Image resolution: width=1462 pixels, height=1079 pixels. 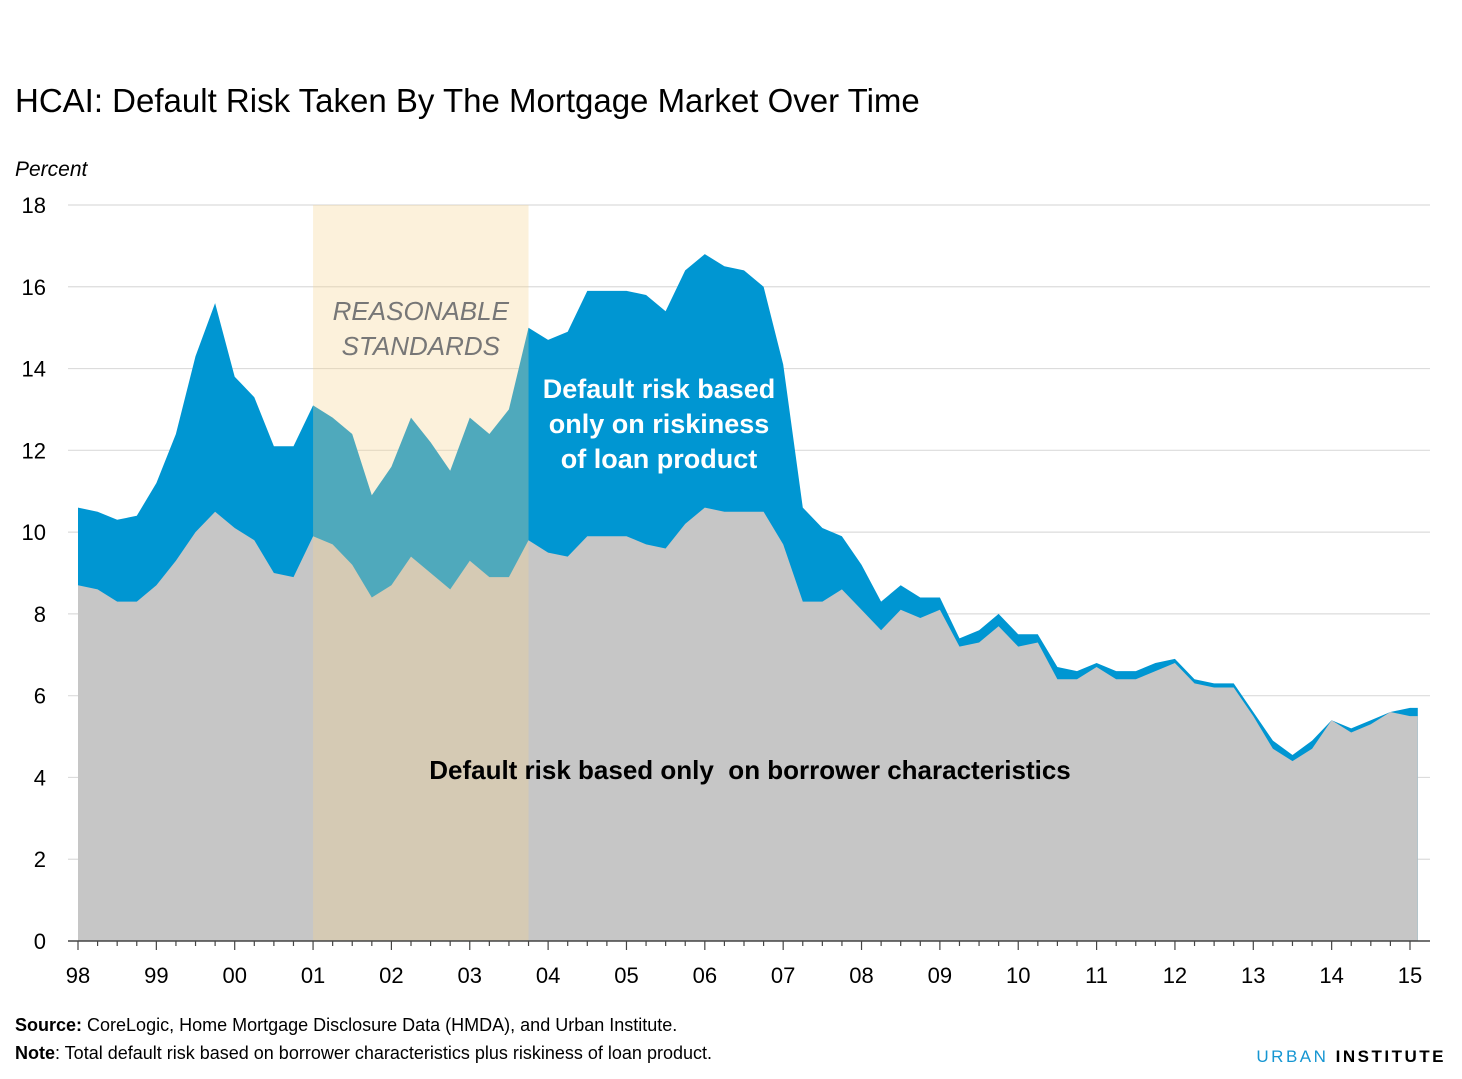 I want to click on x-tick-label: 14, so click(x=1331, y=975).